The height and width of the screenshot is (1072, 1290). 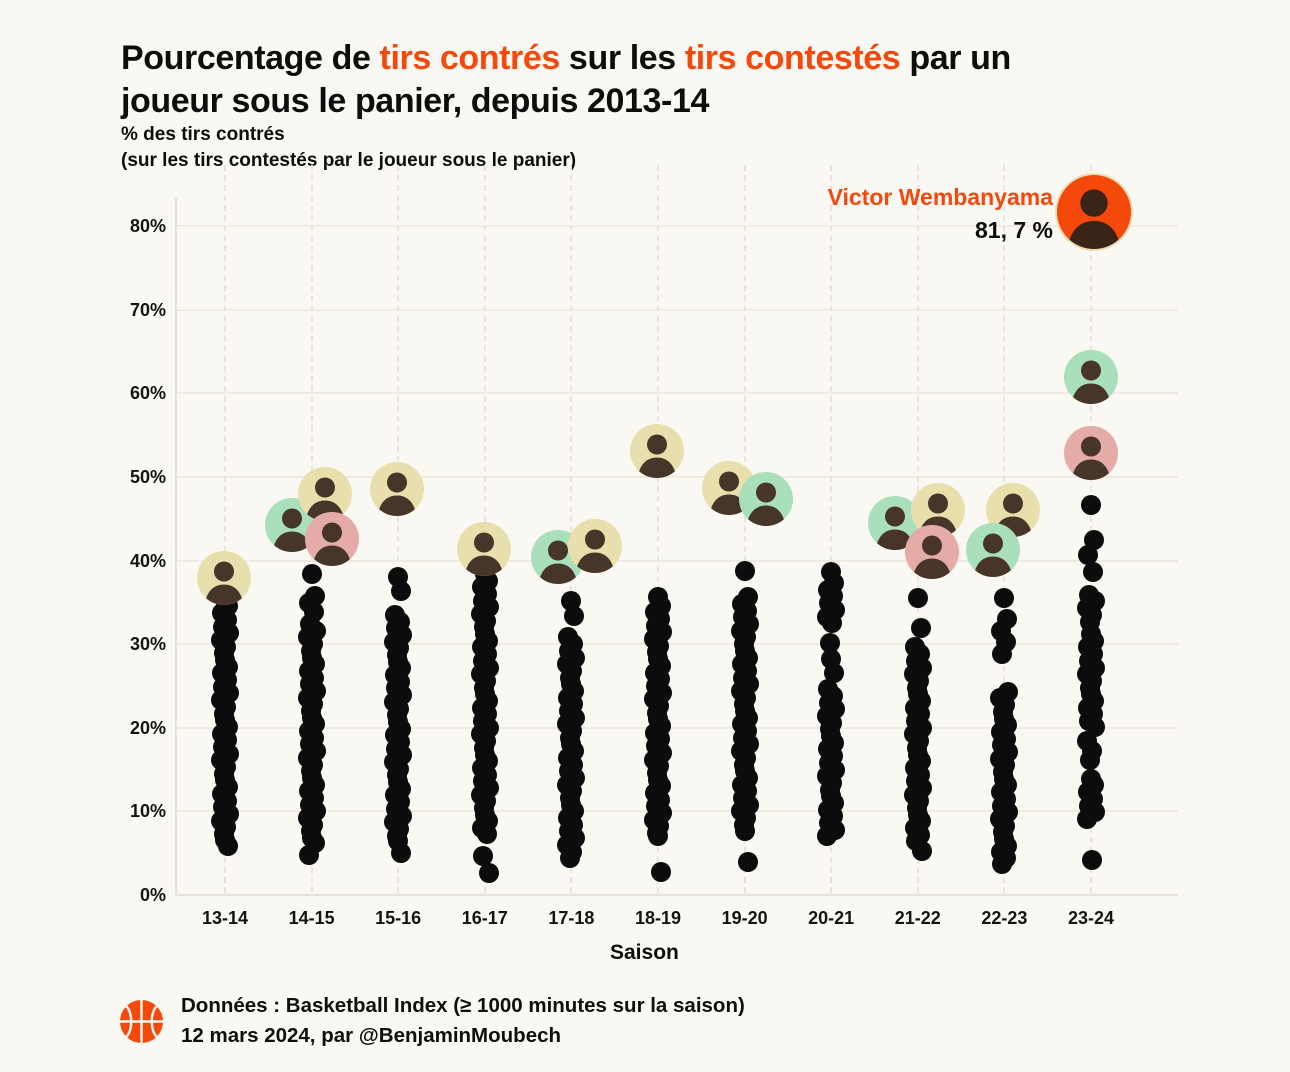 I want to click on highlight-player-value: 81, 7 %, so click(x=1014, y=230).